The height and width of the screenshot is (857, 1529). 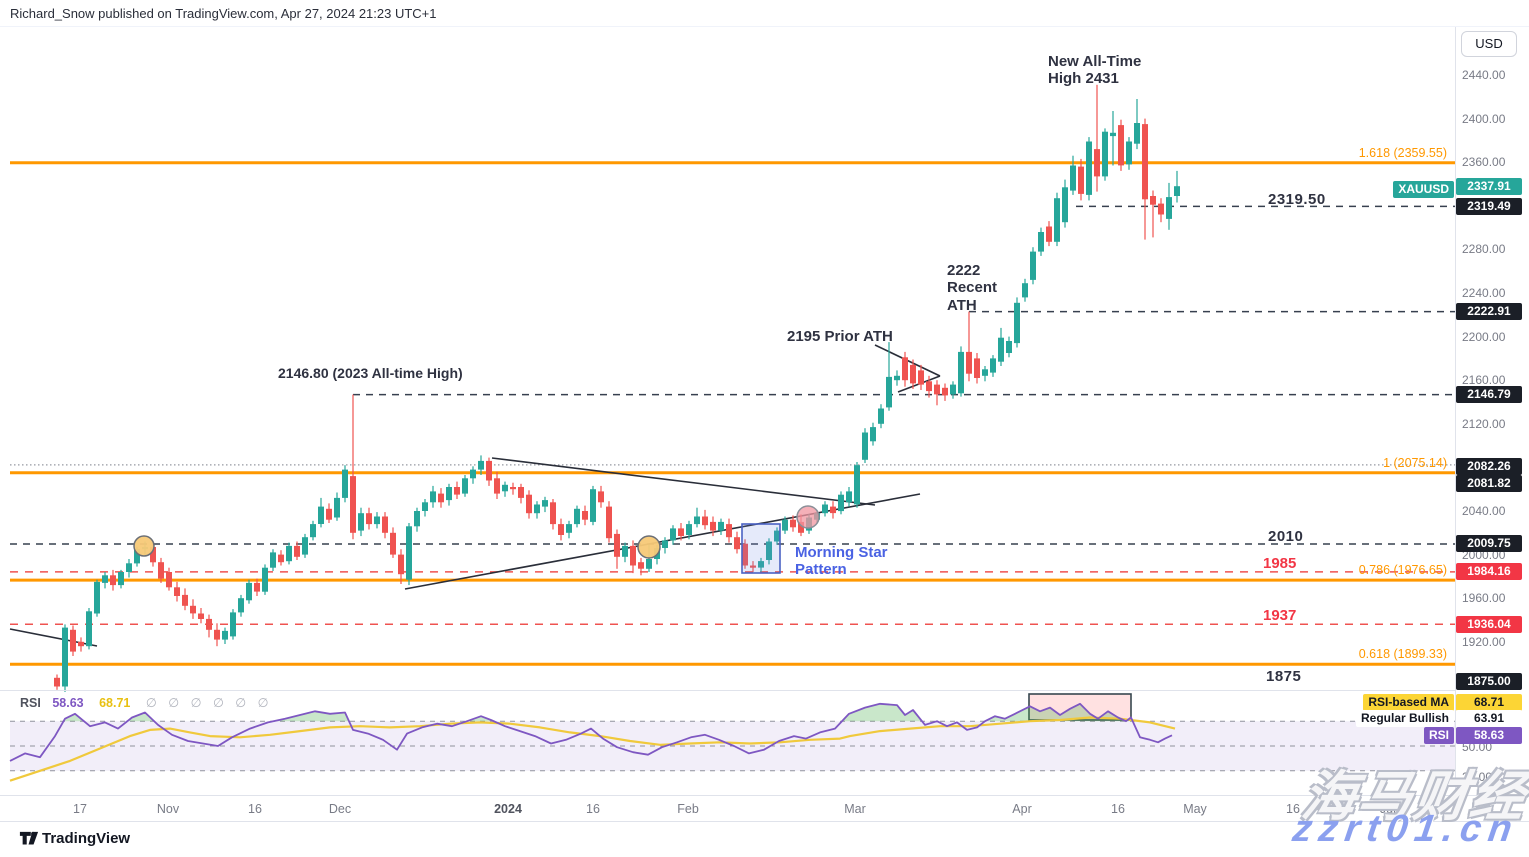 I want to click on price-tick: 2200.00, so click(x=1484, y=336).